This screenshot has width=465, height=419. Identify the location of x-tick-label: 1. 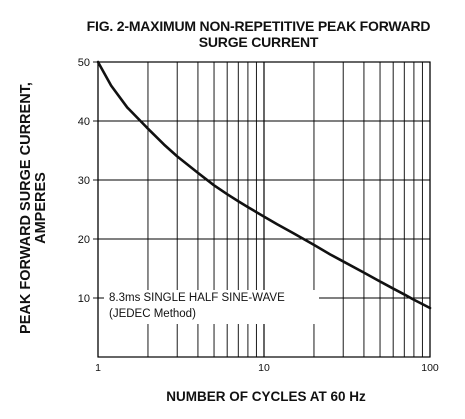
(98, 368).